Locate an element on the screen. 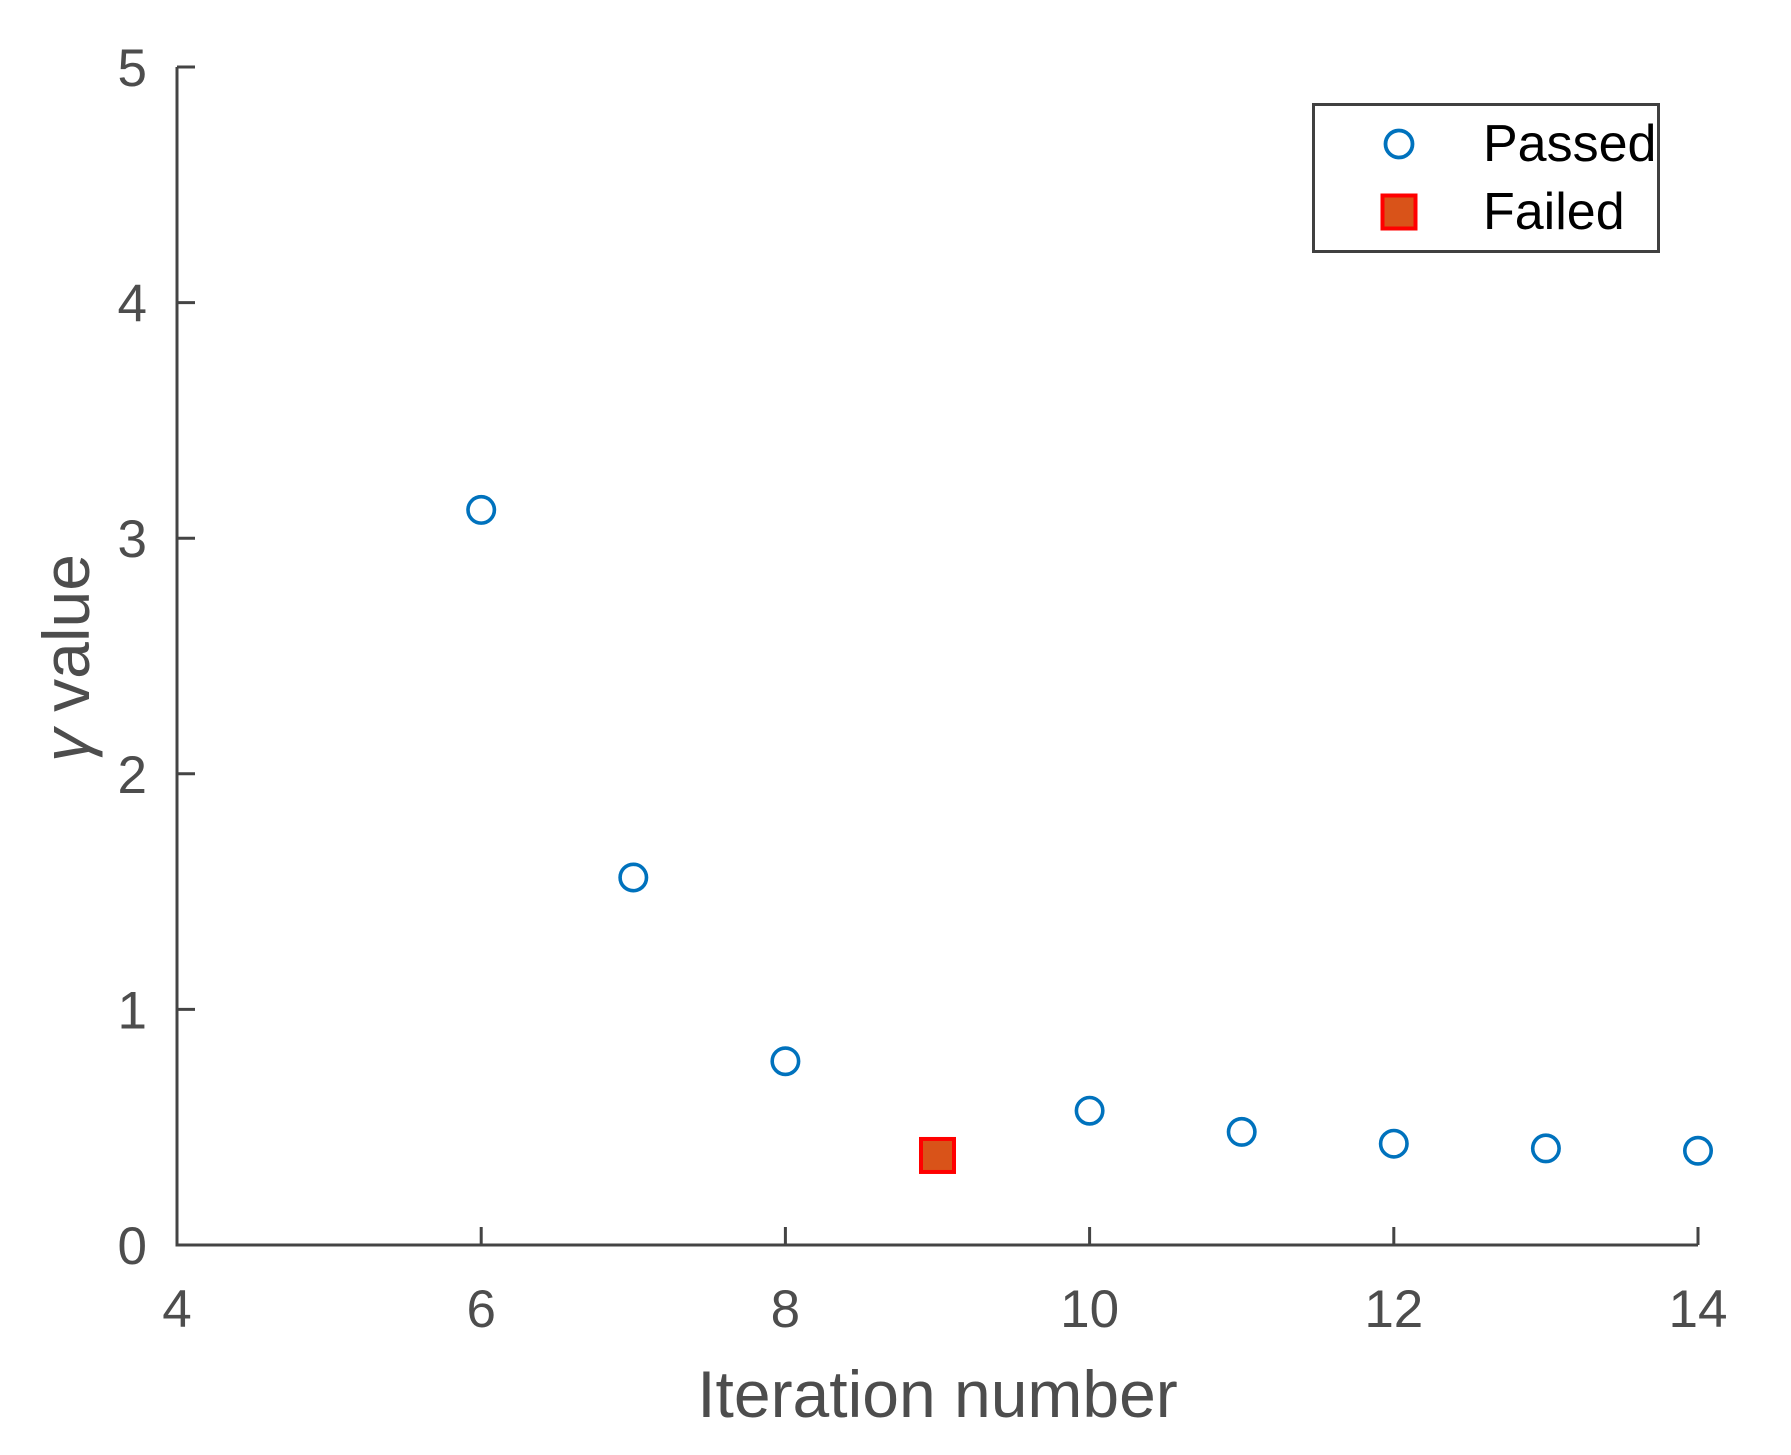 The height and width of the screenshot is (1455, 1791). x-tick-label: 6 is located at coordinates (480, 1309).